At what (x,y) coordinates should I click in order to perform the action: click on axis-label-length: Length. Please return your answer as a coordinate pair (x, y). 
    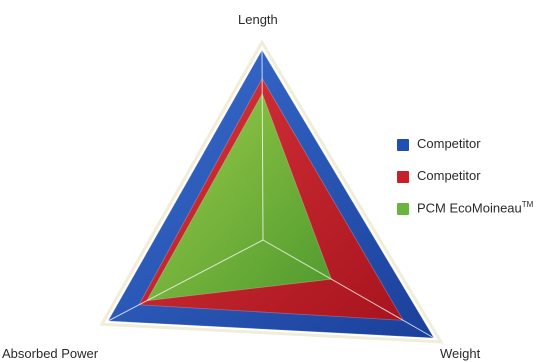
    Looking at the image, I should click on (258, 19).